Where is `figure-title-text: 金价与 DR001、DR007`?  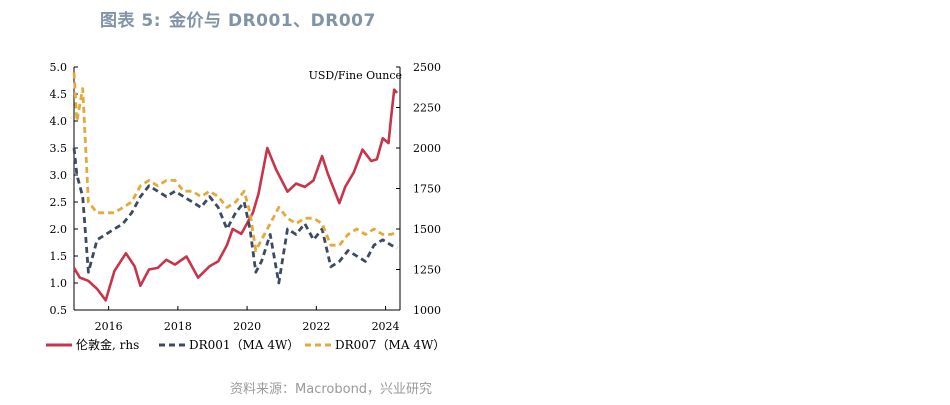 figure-title-text: 金价与 DR001、DR007 is located at coordinates (272, 21).